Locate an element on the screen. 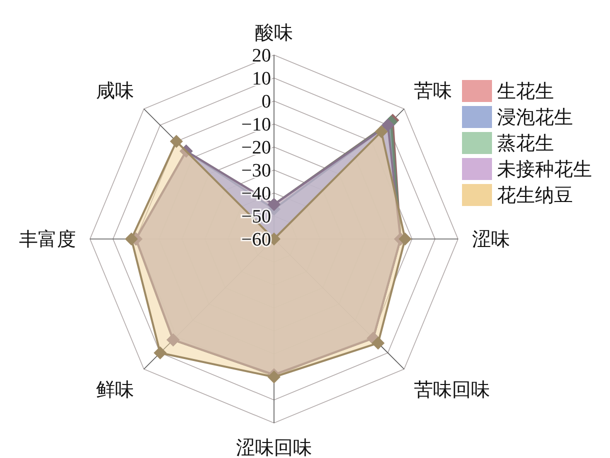 This screenshot has height=458, width=610. spoke-label: 咸味 is located at coordinates (115, 91).